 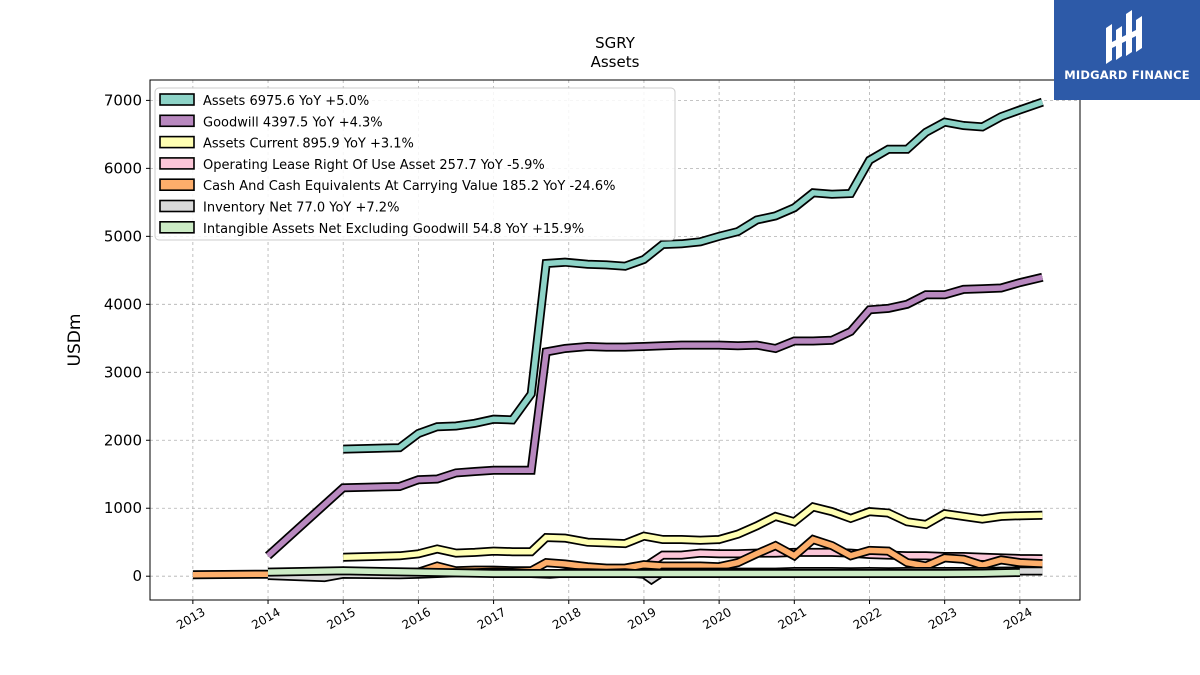 I want to click on x-tick-label: 2023, so click(x=942, y=618).